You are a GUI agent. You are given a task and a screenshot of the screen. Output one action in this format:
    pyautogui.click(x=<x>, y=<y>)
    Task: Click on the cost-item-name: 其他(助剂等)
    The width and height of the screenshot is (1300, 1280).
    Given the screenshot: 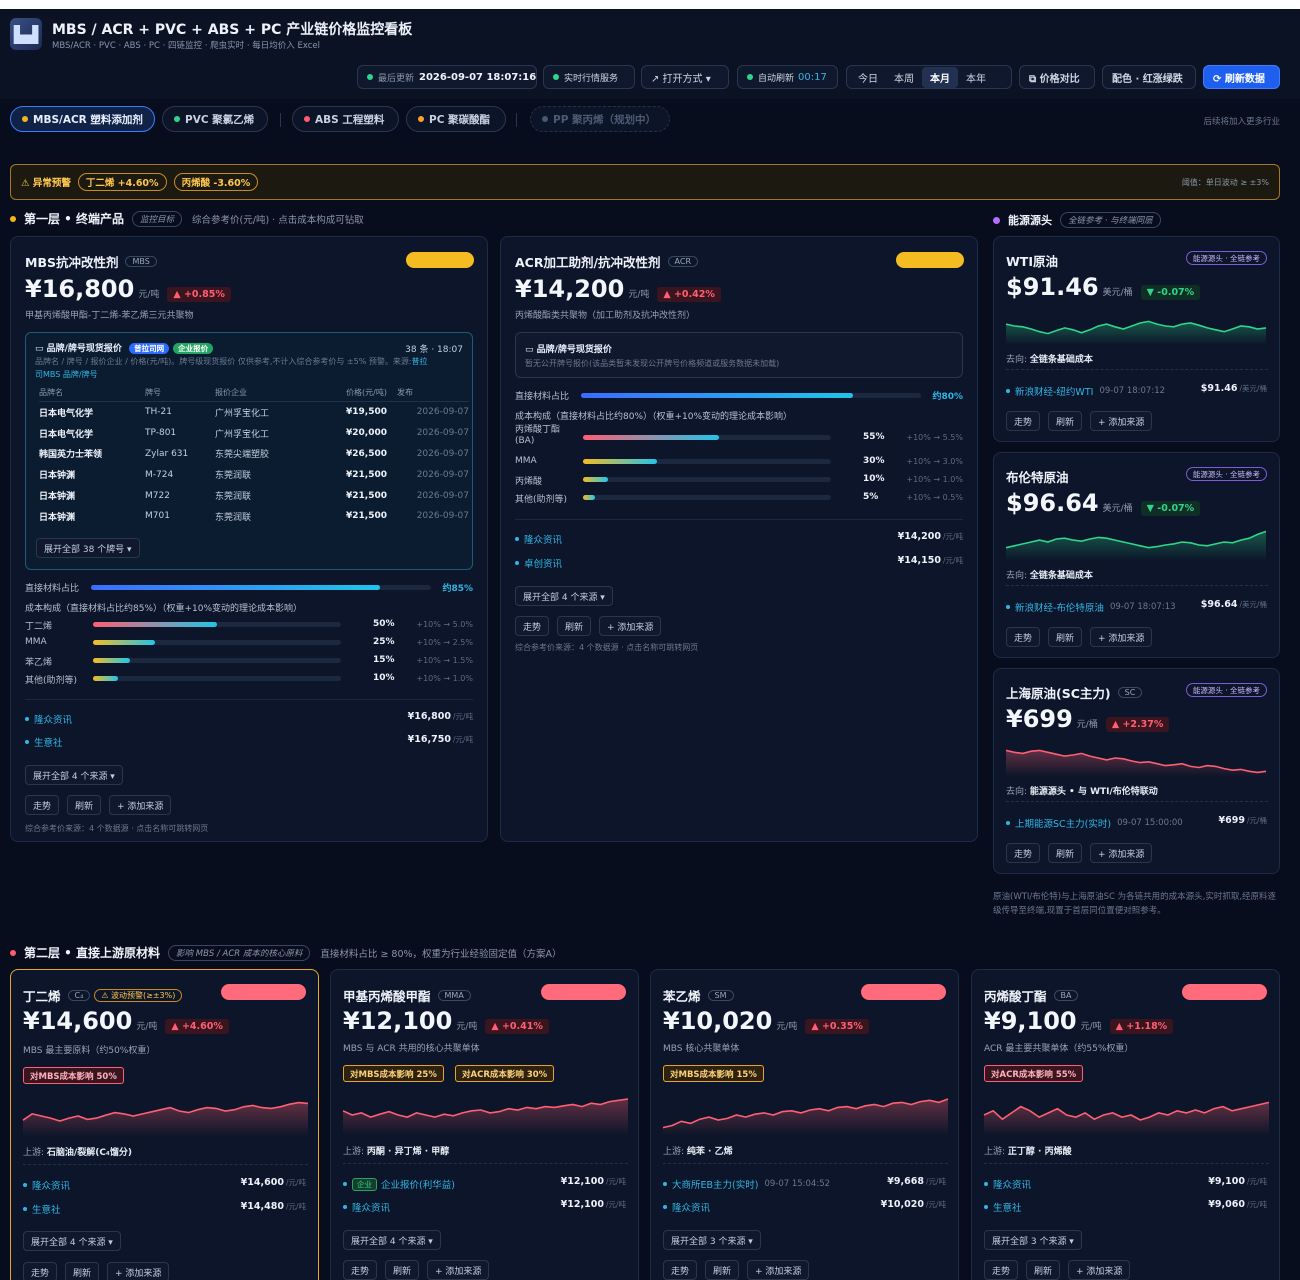 What is the action you would take?
    pyautogui.click(x=541, y=500)
    